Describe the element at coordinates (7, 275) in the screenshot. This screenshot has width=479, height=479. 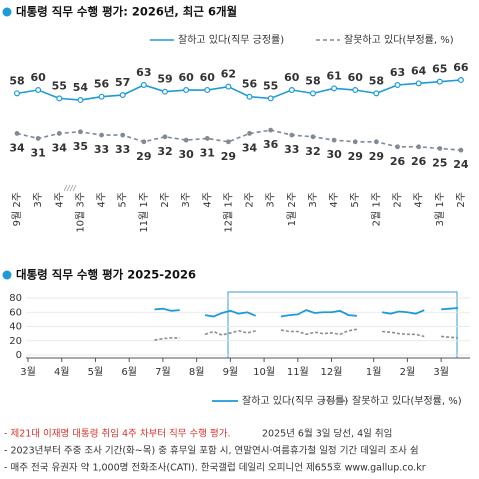
I see `title-bullet` at that location.